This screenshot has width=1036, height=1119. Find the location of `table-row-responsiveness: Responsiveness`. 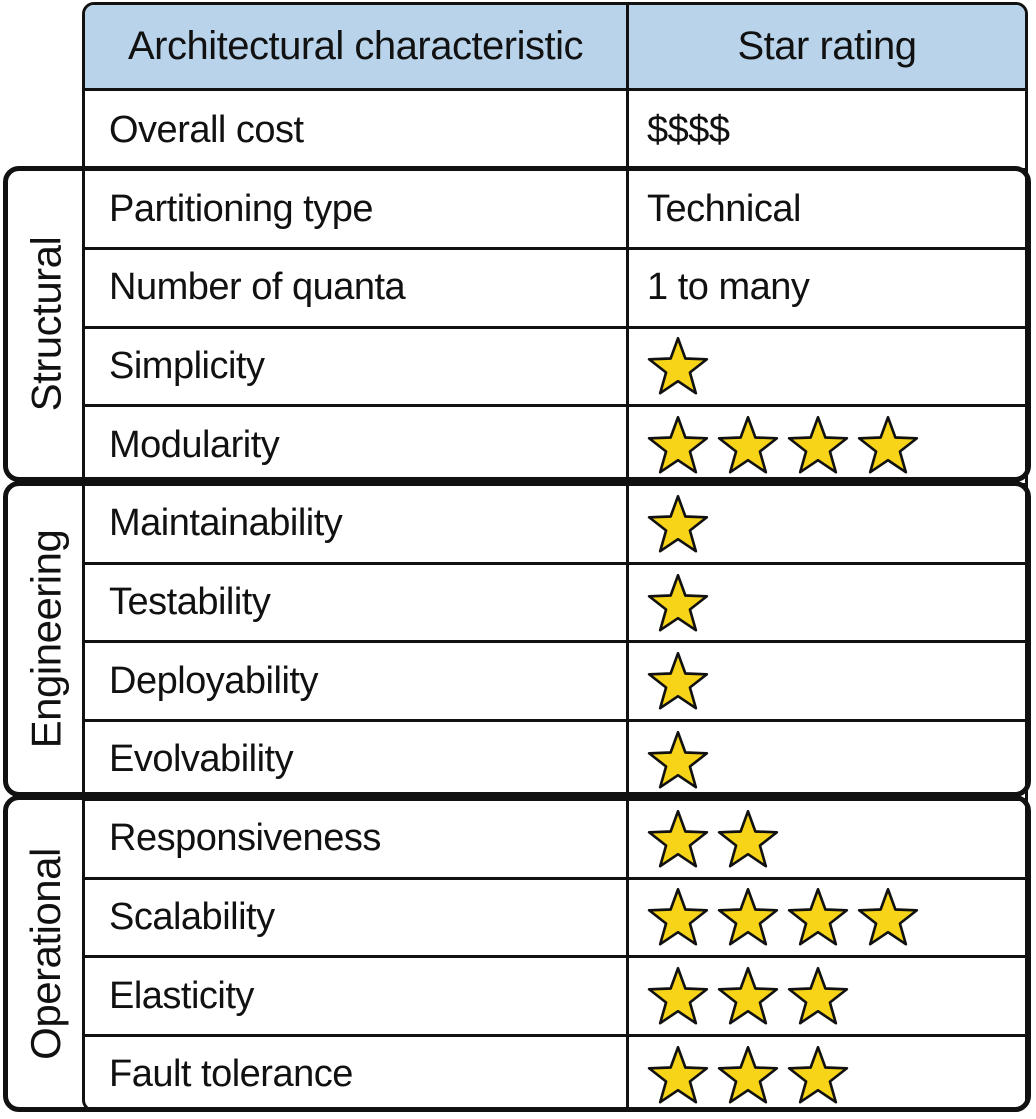

table-row-responsiveness: Responsiveness is located at coordinates (555, 838).